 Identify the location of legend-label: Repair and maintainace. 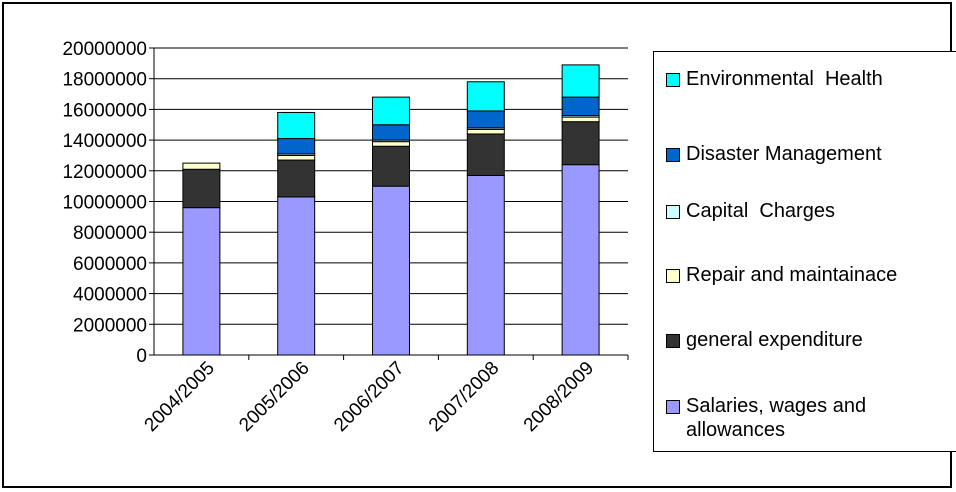
(792, 275).